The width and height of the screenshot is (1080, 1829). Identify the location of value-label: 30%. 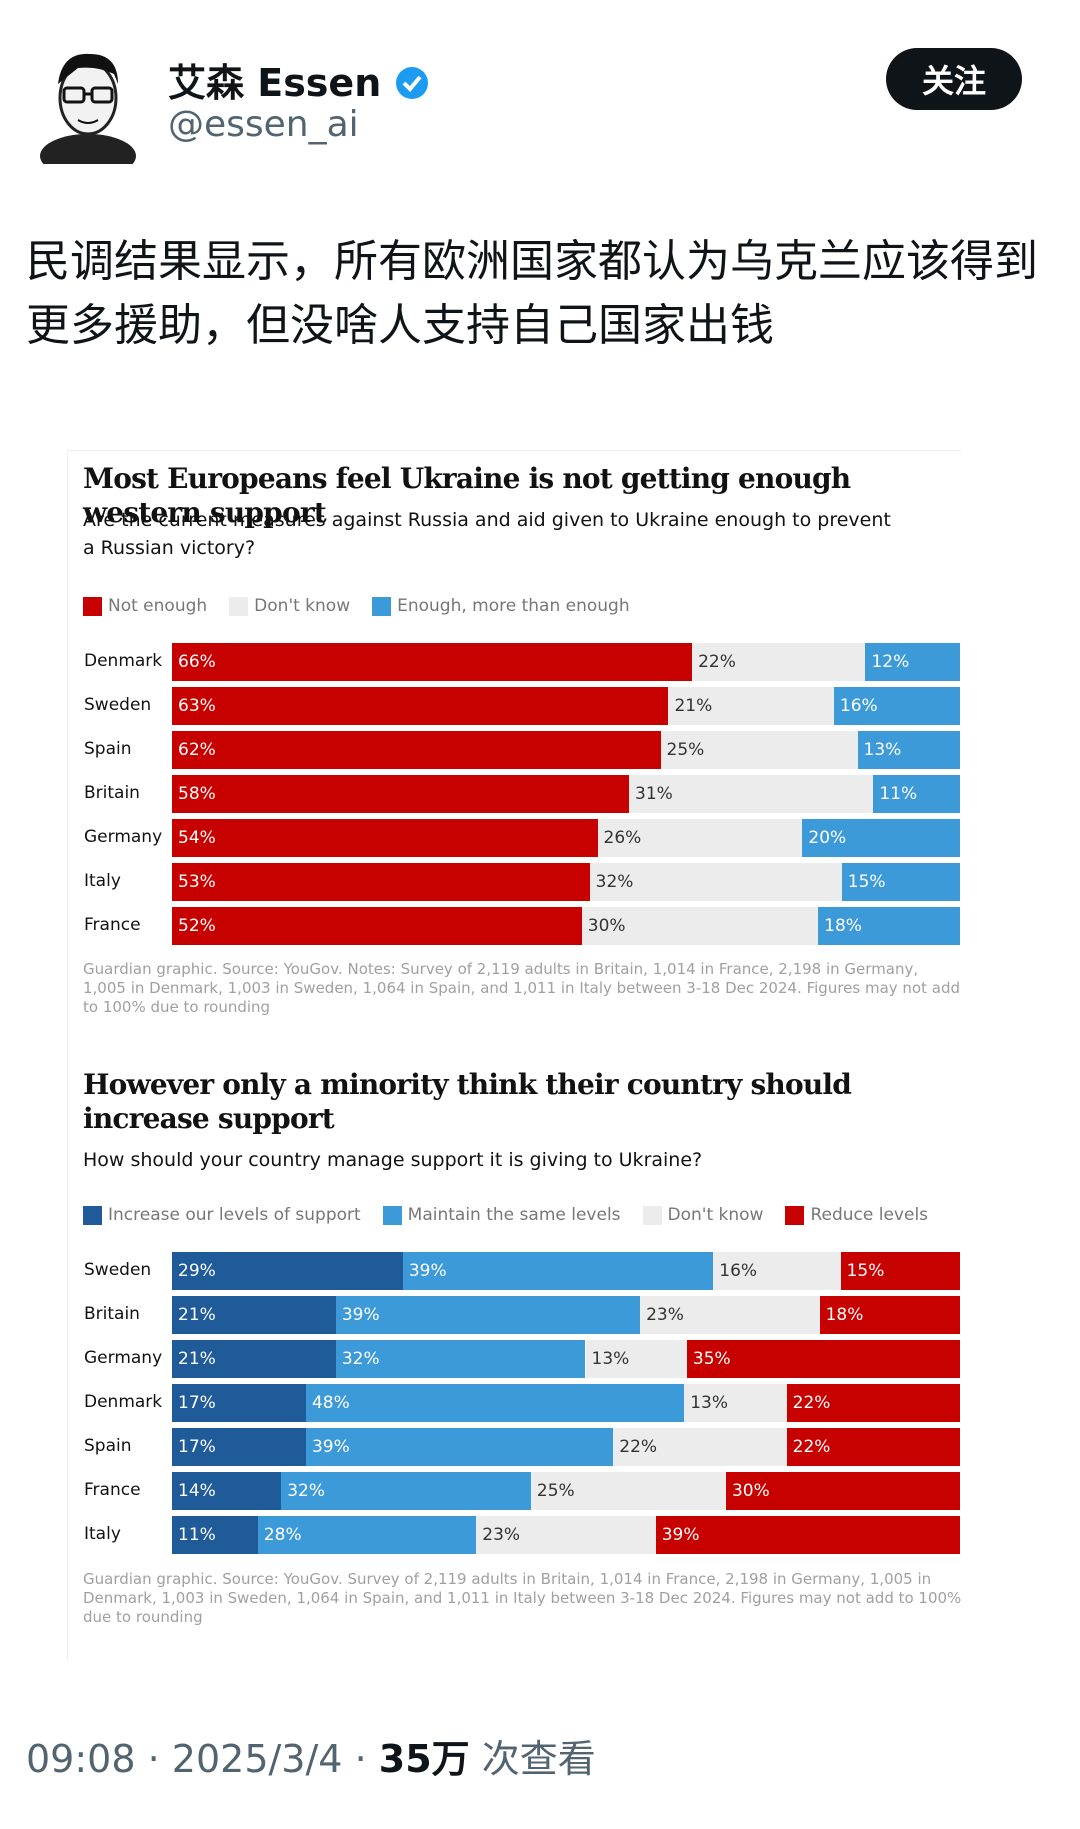
(606, 926).